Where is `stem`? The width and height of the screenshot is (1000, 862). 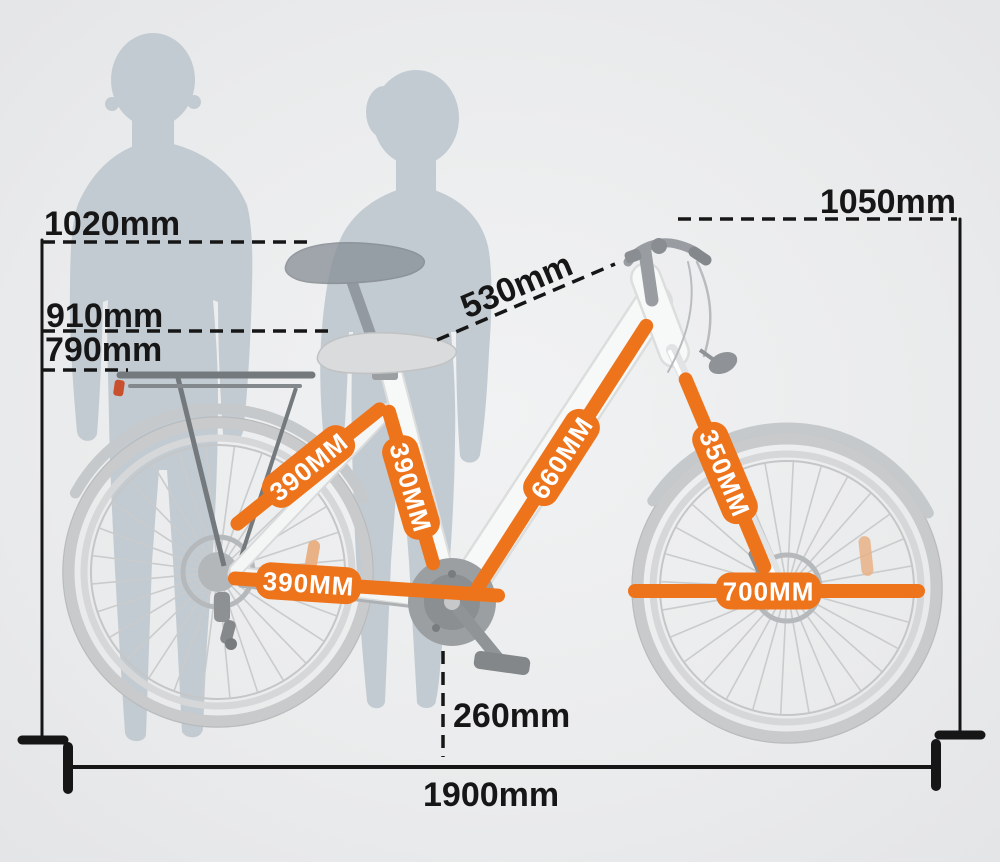
stem is located at coordinates (648, 276).